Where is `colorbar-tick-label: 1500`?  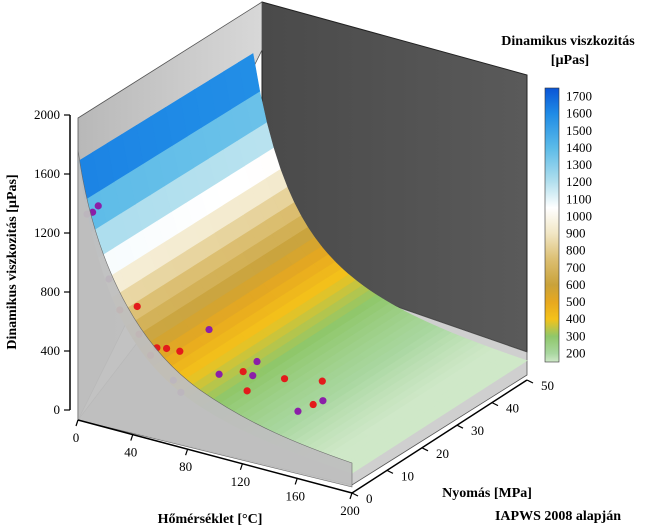 colorbar-tick-label: 1500 is located at coordinates (579, 130).